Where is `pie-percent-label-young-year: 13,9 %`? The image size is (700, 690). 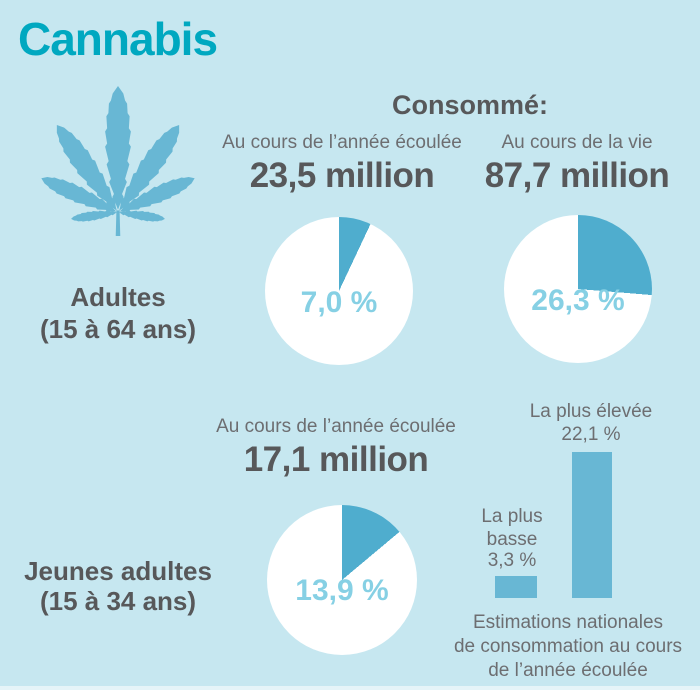 pie-percent-label-young-year: 13,9 % is located at coordinates (342, 590).